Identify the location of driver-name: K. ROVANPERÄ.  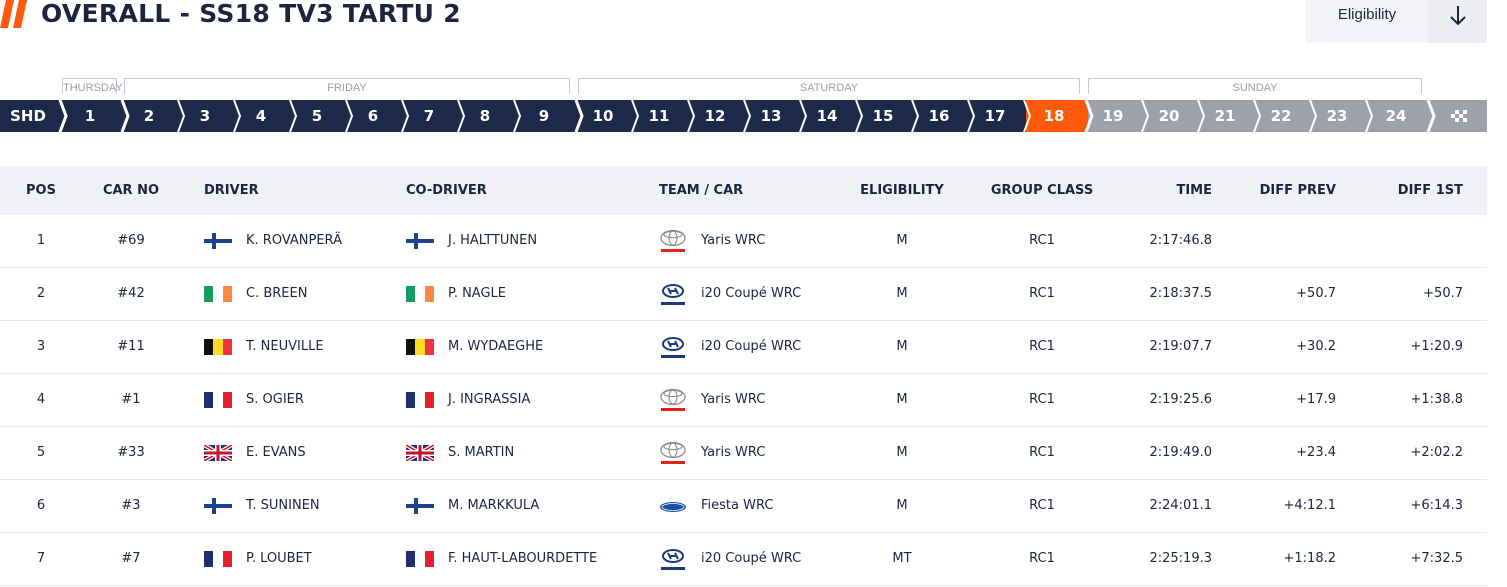
(294, 240).